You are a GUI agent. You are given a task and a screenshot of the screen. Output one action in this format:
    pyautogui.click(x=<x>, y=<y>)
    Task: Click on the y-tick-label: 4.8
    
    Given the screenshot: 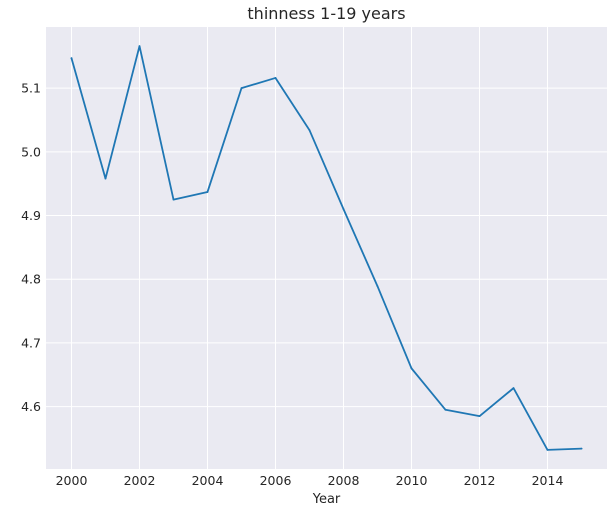 What is the action you would take?
    pyautogui.click(x=31, y=279)
    